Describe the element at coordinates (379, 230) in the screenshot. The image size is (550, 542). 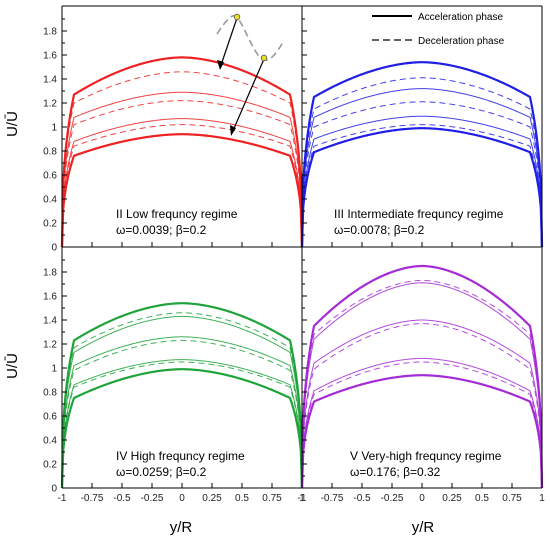
I see `panel-III-parameters-label: ω=0.0078; β=0.2` at that location.